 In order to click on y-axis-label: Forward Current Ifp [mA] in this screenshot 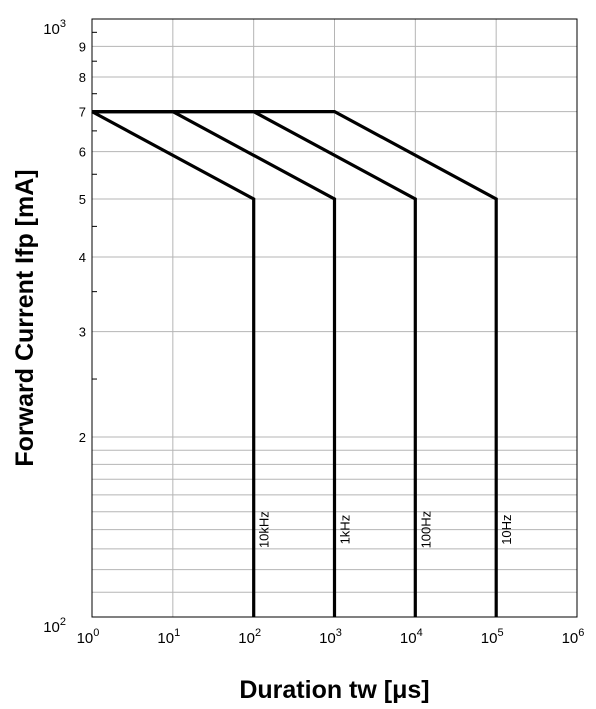, I will do `click(25, 317)`.